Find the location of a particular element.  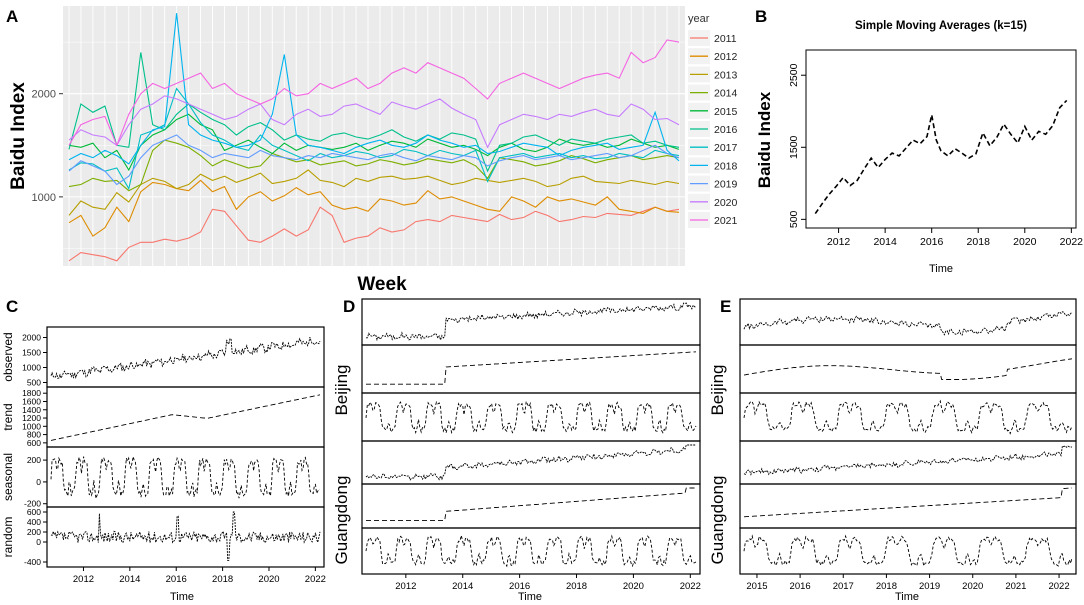

e-strip-guangdong-trend is located at coordinates (908, 506).